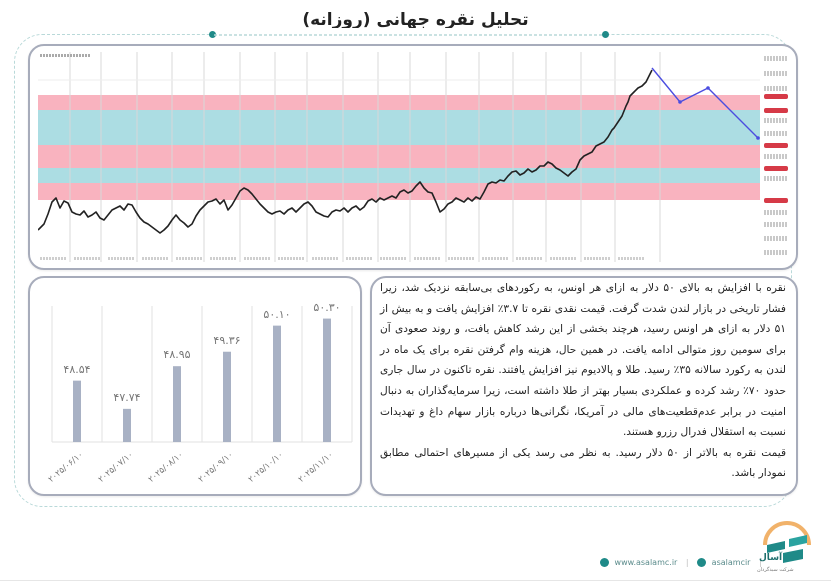 The image size is (831, 583). Describe the element at coordinates (415, 20) in the screenshot. I see `page-title: تحلیل نقره جهانی (روزانه)` at that location.